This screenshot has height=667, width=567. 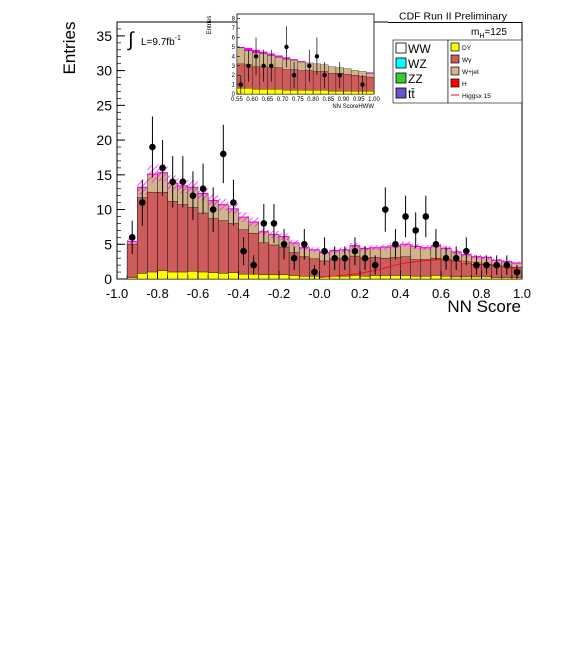 I want to click on inset-y-tick-label-0: 0, so click(x=234, y=95).